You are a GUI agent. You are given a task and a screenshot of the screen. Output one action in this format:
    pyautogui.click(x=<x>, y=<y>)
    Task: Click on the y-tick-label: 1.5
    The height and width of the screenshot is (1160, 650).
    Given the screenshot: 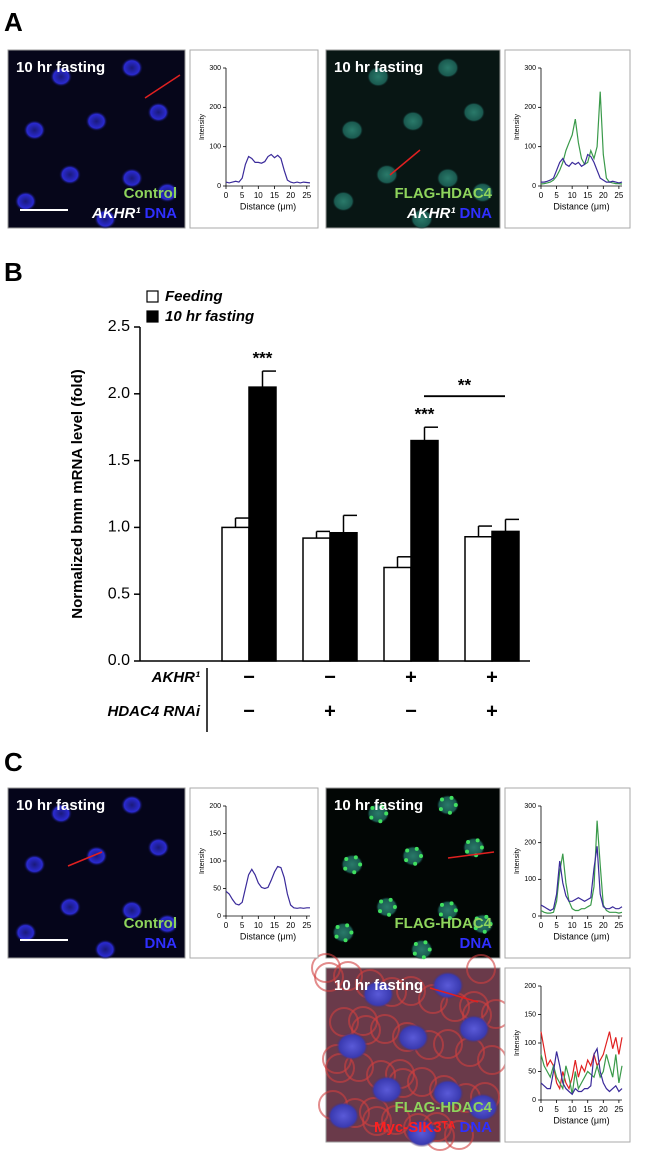 What is the action you would take?
    pyautogui.click(x=119, y=460)
    